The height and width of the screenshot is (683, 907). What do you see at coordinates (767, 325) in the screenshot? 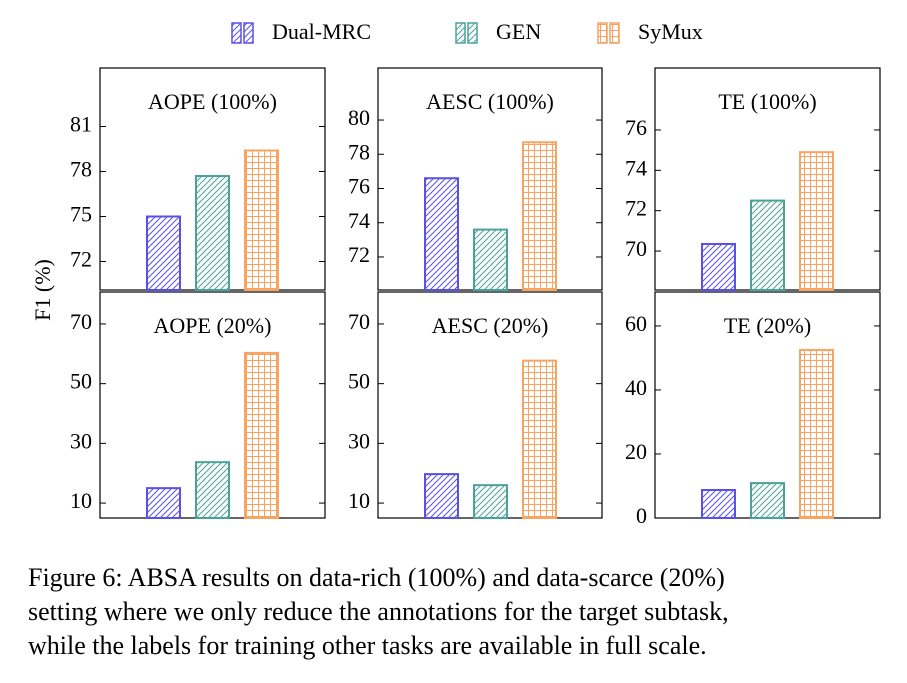
I see `panel-title: TE (20%)` at bounding box center [767, 325].